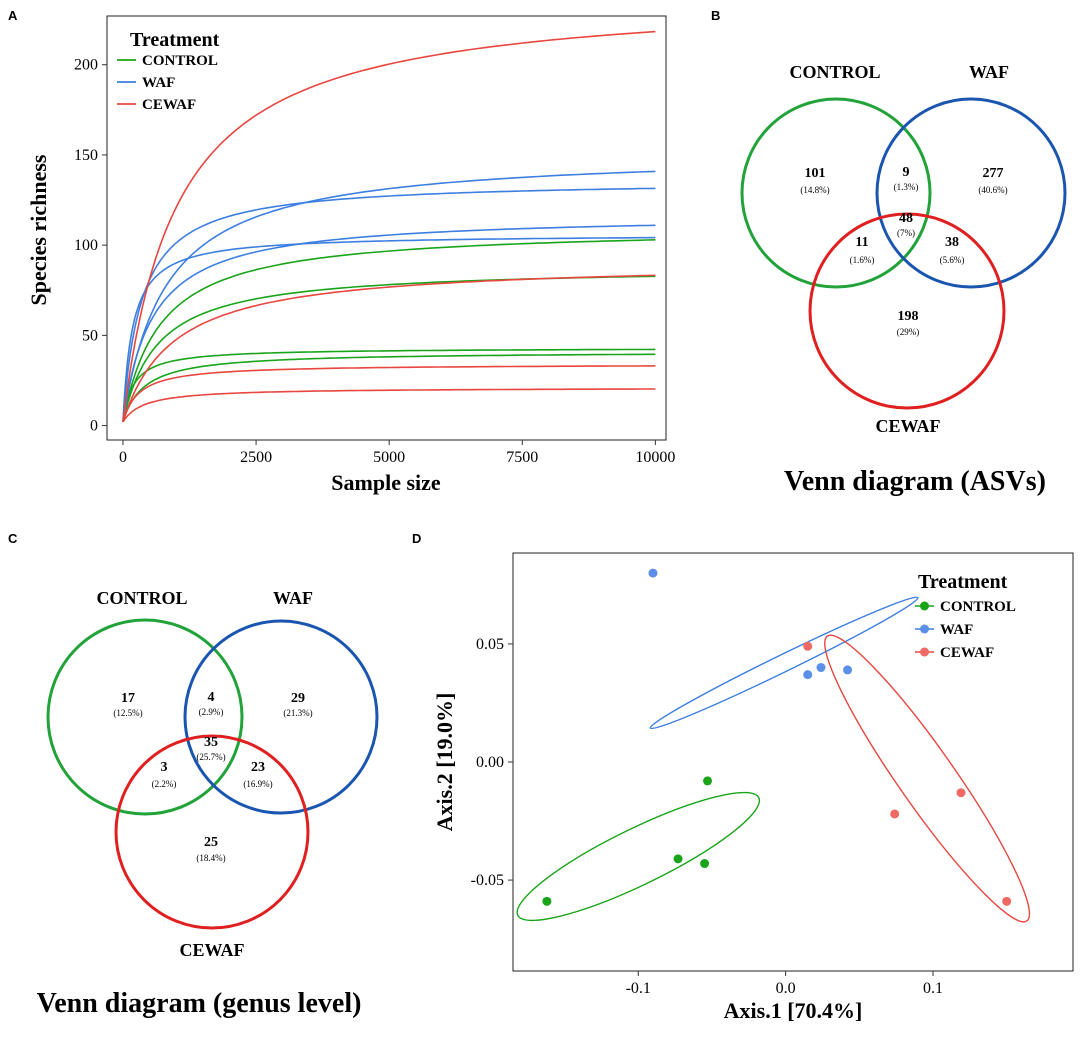 This screenshot has width=1084, height=1039. Describe the element at coordinates (978, 607) in the screenshot. I see `legend-d-control-label: CONTROL` at that location.